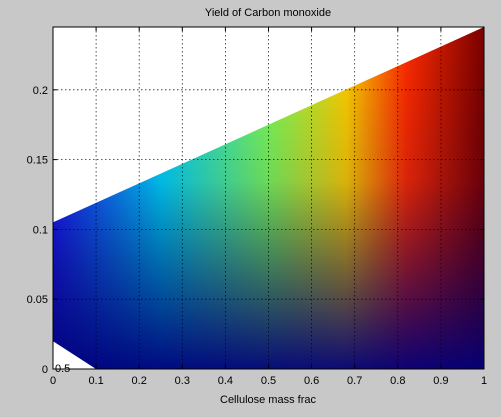  Describe the element at coordinates (182, 381) in the screenshot. I see `x-tick-label: 0.3` at that location.